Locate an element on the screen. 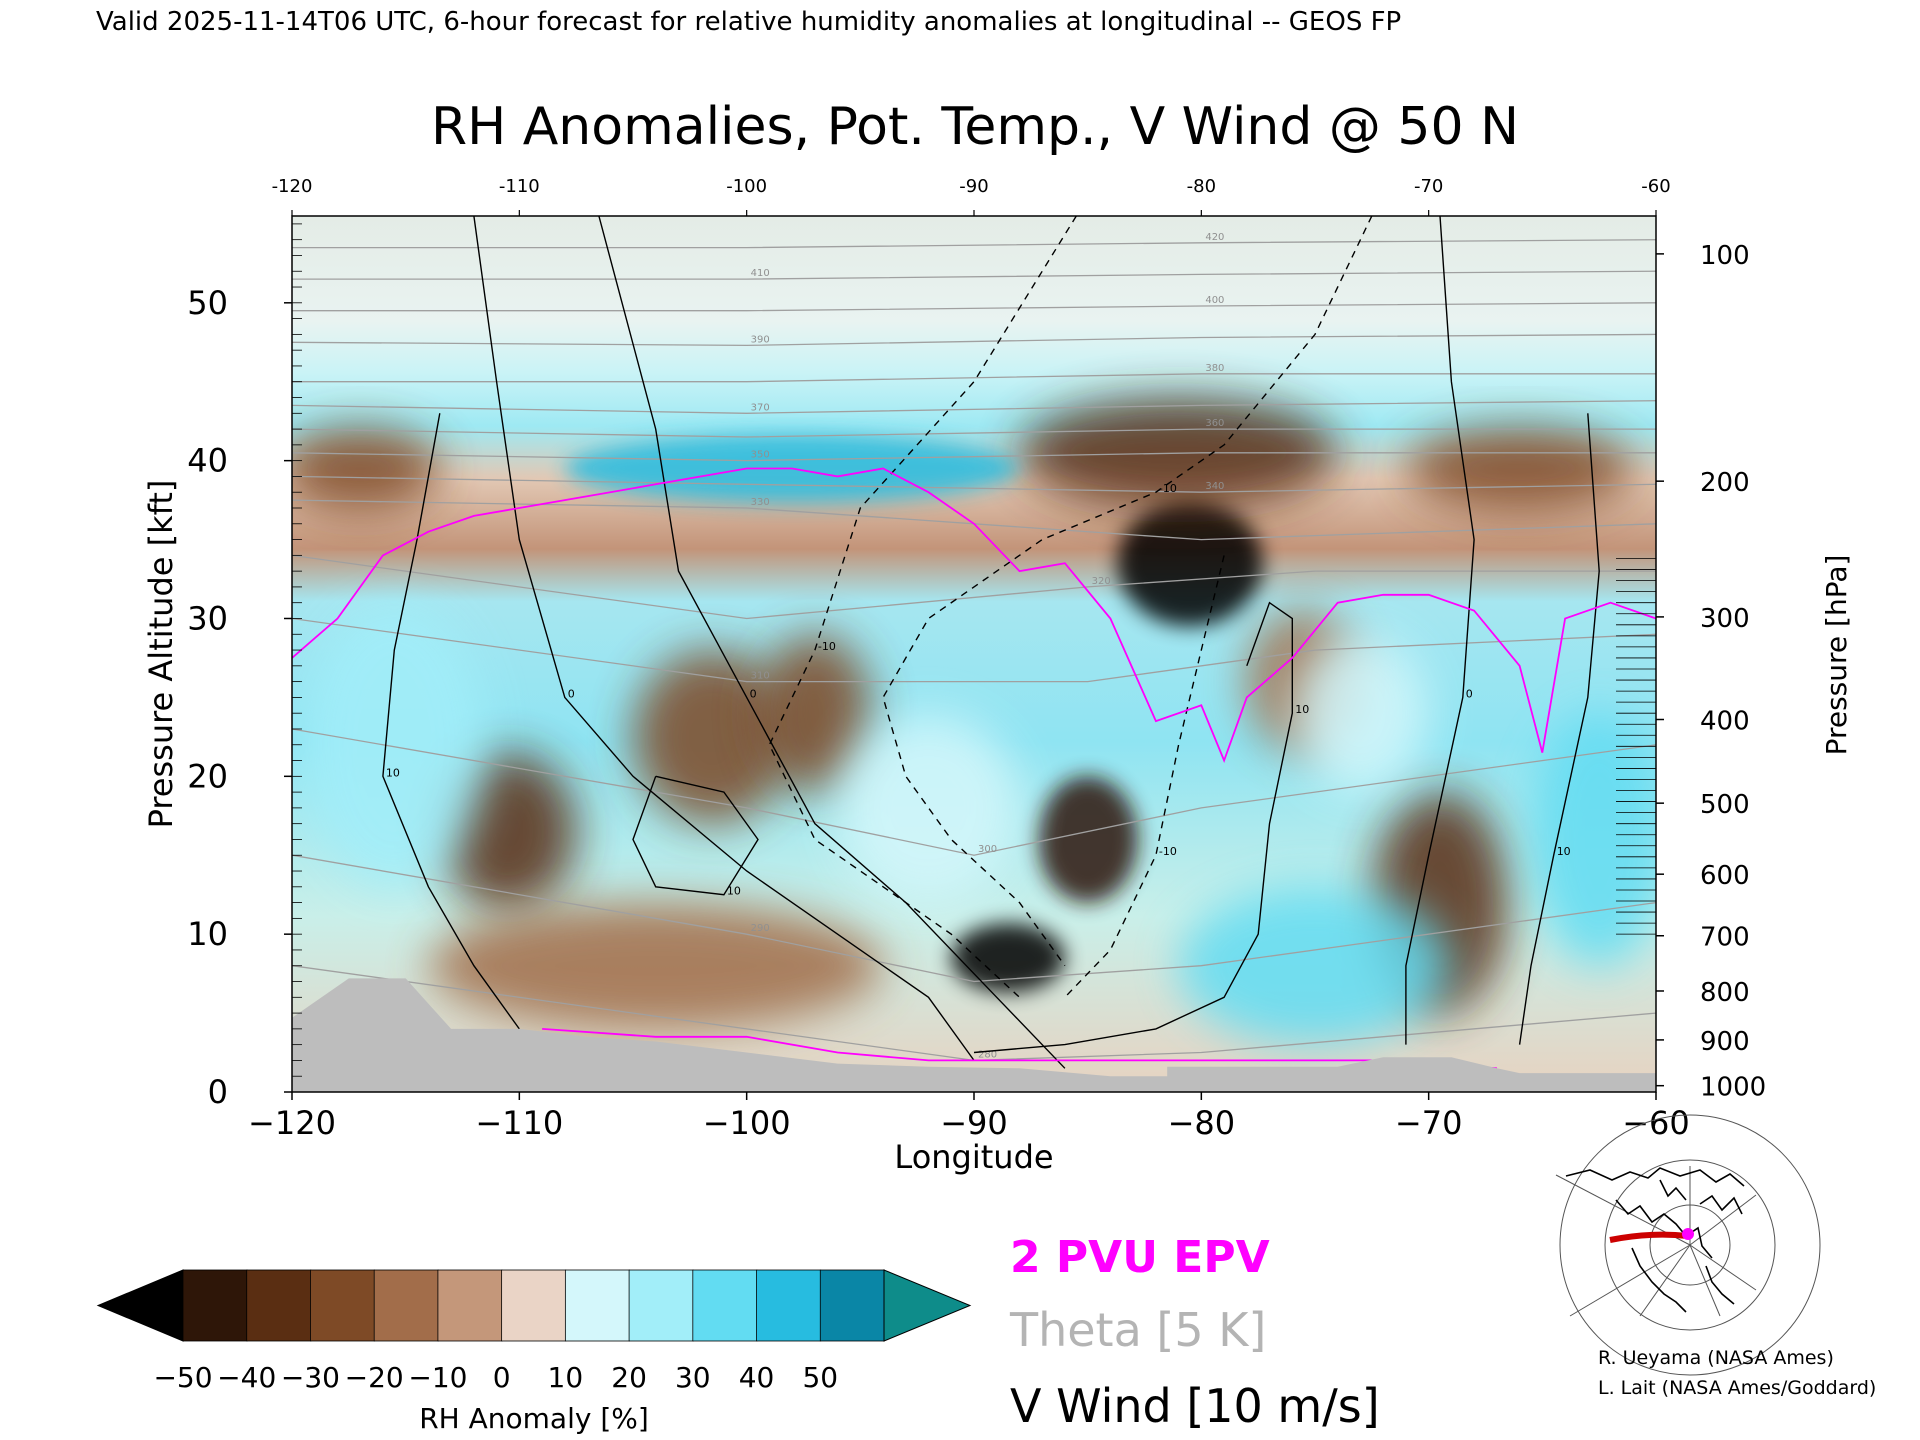 This screenshot has width=1920, height=1440. inset-graticule is located at coordinates (1688, 1245).